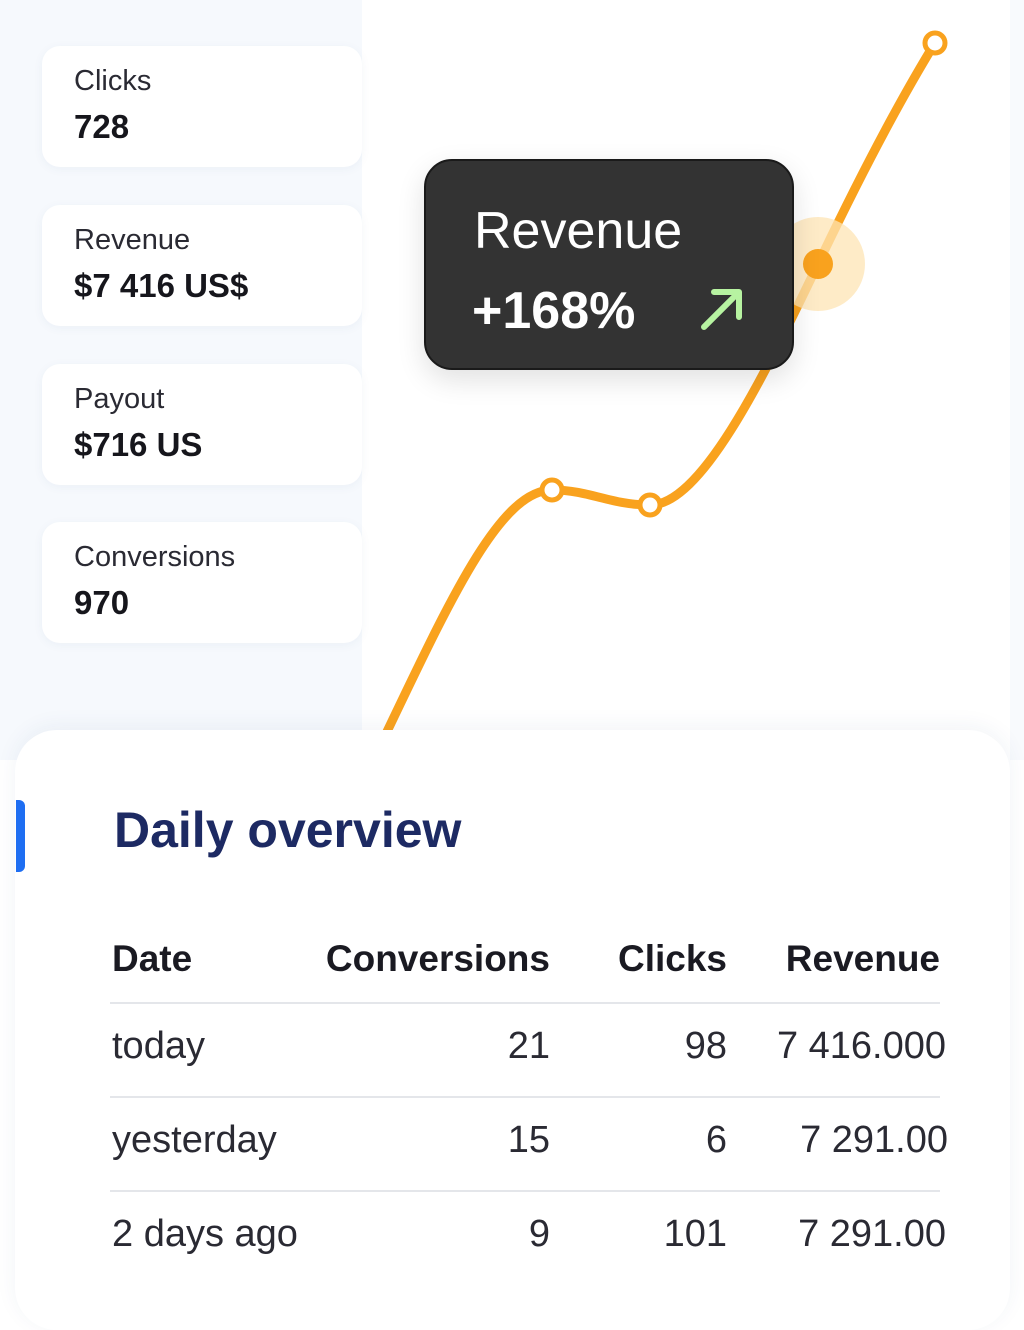 Image resolution: width=1024 pixels, height=1330 pixels. What do you see at coordinates (152, 958) in the screenshot?
I see `column-header-date: Date` at bounding box center [152, 958].